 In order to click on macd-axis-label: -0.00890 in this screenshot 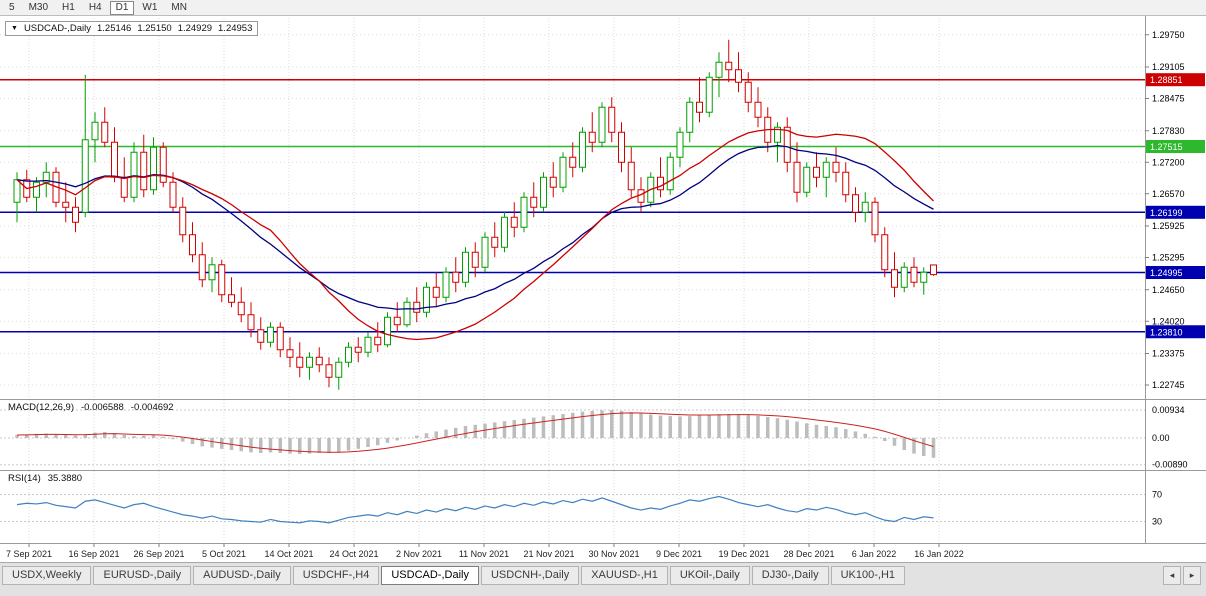, I will do `click(1170, 465)`.